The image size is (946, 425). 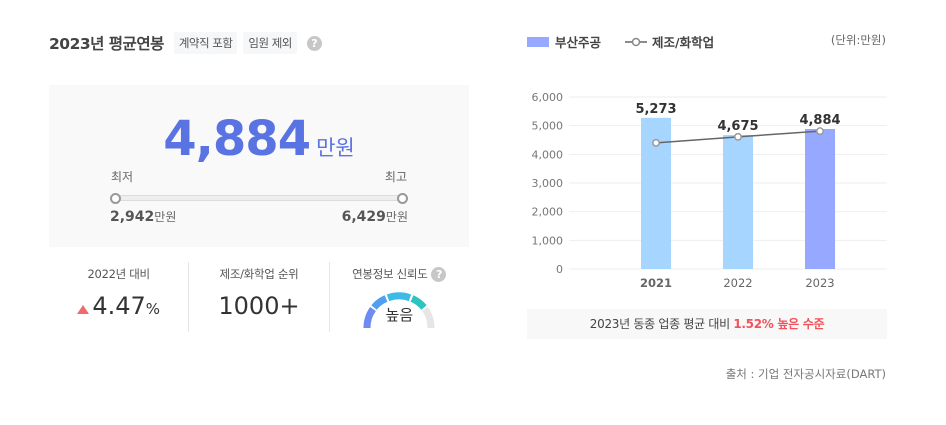 What do you see at coordinates (259, 274) in the screenshot?
I see `stat-rank-label: 제조/화학업 순위` at bounding box center [259, 274].